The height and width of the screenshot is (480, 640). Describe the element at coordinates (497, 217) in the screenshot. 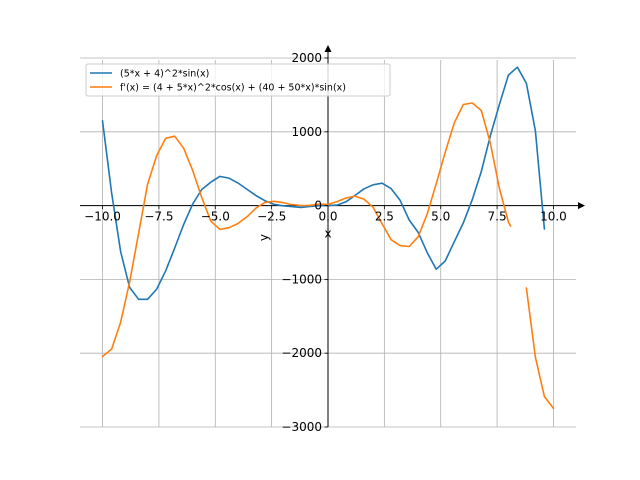

I see `x-tick-label-7: 7.5` at that location.